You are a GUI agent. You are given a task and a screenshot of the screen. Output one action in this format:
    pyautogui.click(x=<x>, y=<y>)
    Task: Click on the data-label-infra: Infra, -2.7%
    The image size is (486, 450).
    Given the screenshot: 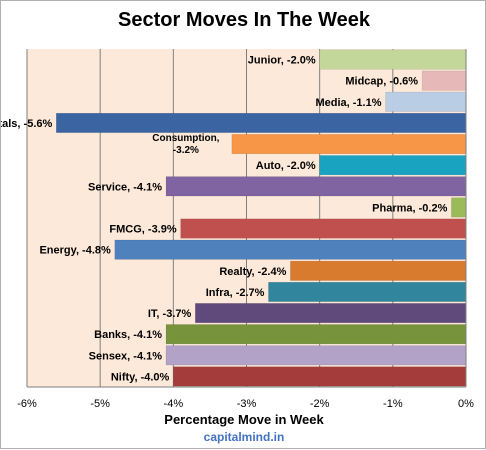 What is the action you would take?
    pyautogui.click(x=235, y=293)
    